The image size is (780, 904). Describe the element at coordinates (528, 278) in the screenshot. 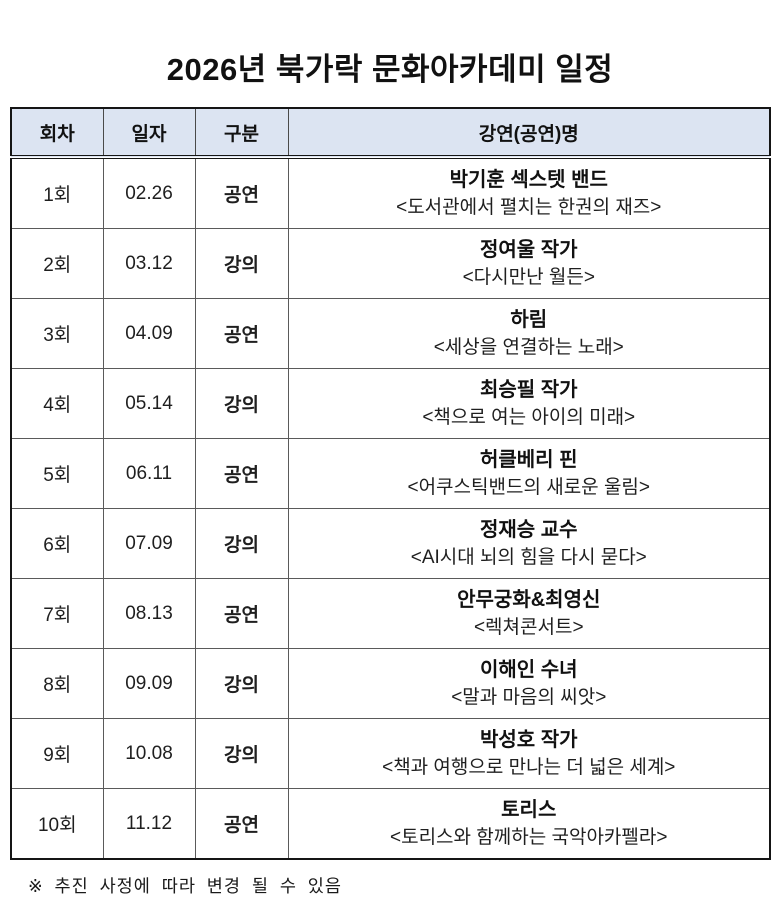

I see `program-subtitle: <다시만난 월든>` at that location.